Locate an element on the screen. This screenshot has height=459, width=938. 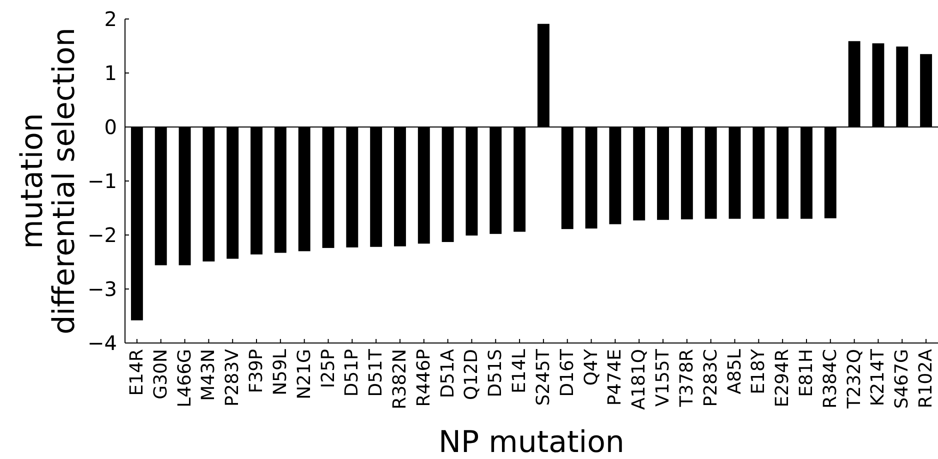
x-tick-label: D51P is located at coordinates (352, 372).